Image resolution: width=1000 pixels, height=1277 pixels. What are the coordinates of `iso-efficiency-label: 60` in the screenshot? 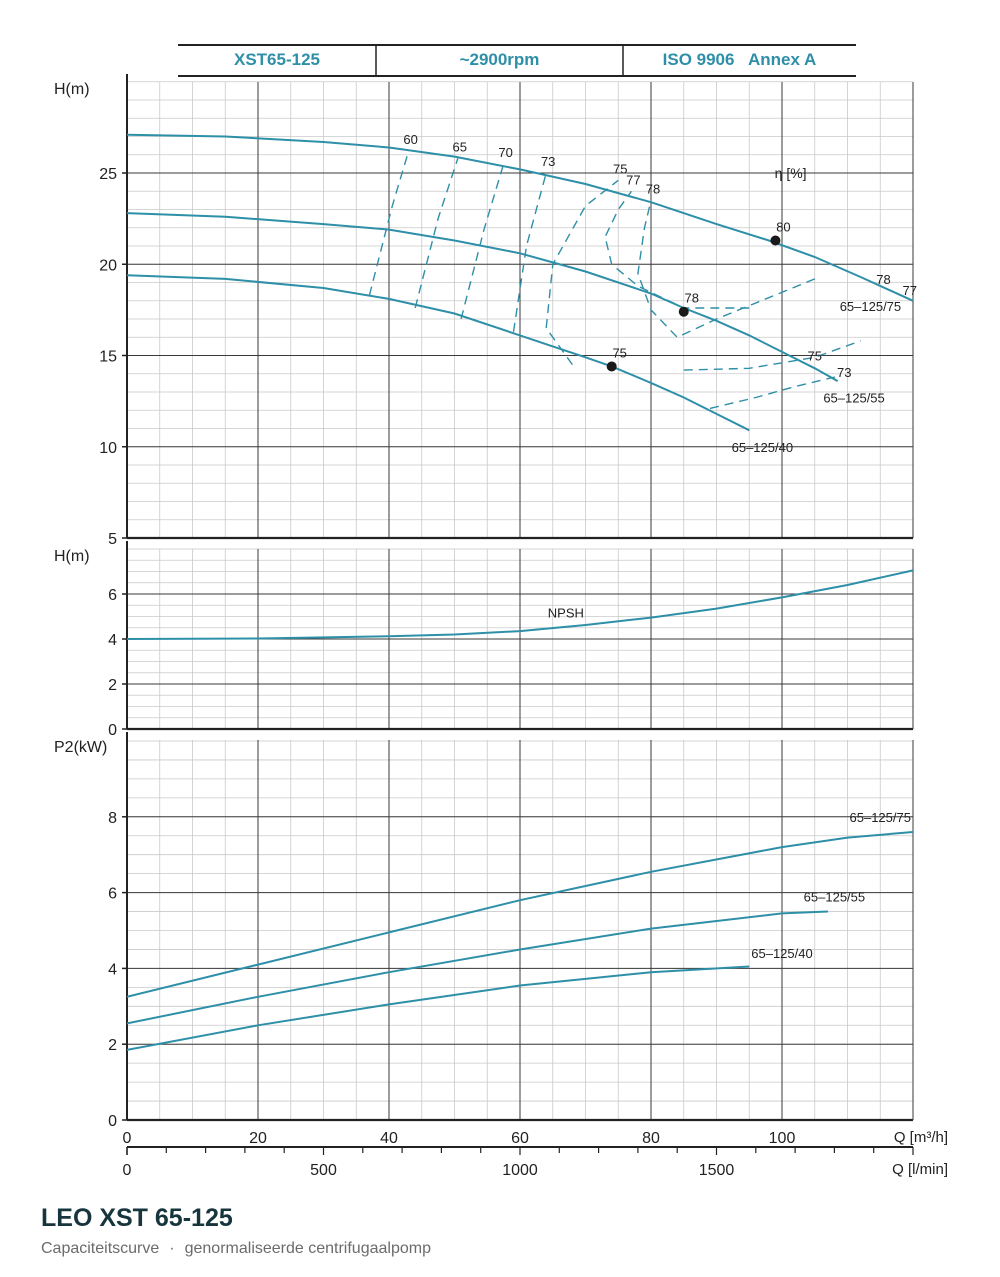 It's located at (410, 139).